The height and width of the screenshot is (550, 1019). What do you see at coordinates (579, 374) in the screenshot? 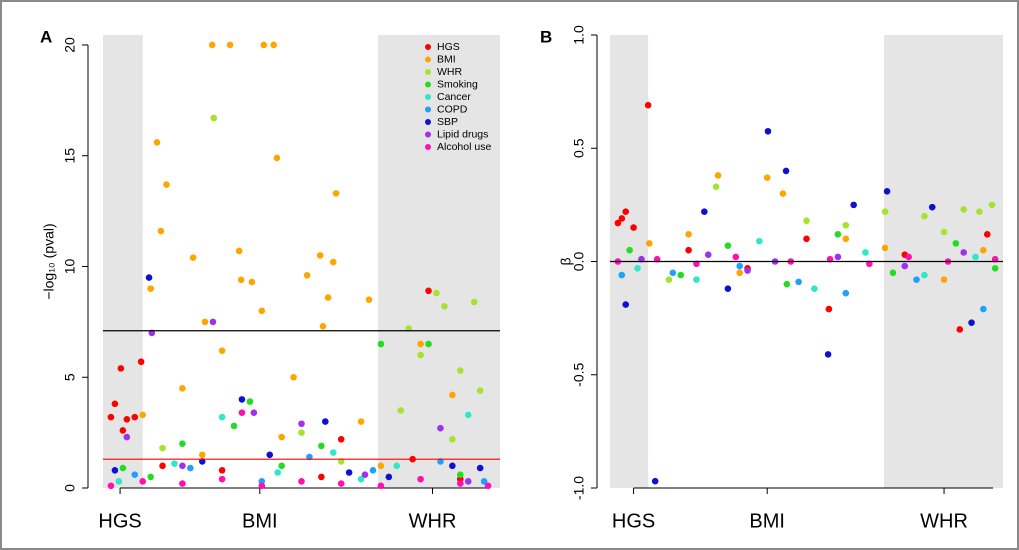
I see `y-tick-label: -0.5` at bounding box center [579, 374].